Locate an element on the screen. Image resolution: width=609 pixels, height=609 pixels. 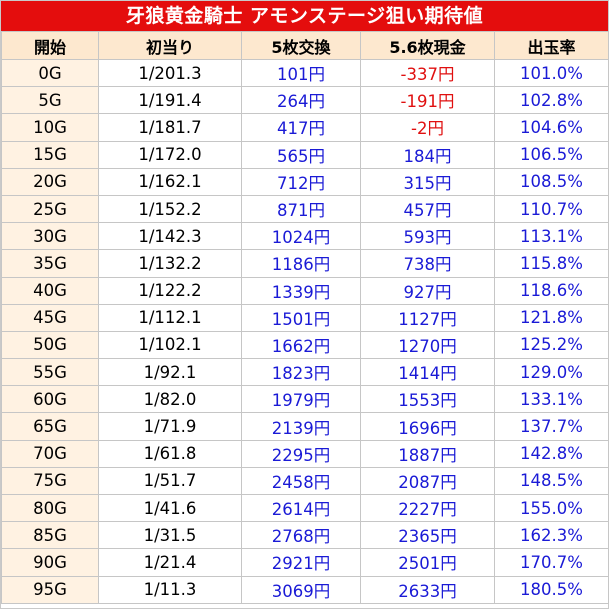
cell-start: 45G is located at coordinates (50, 317).